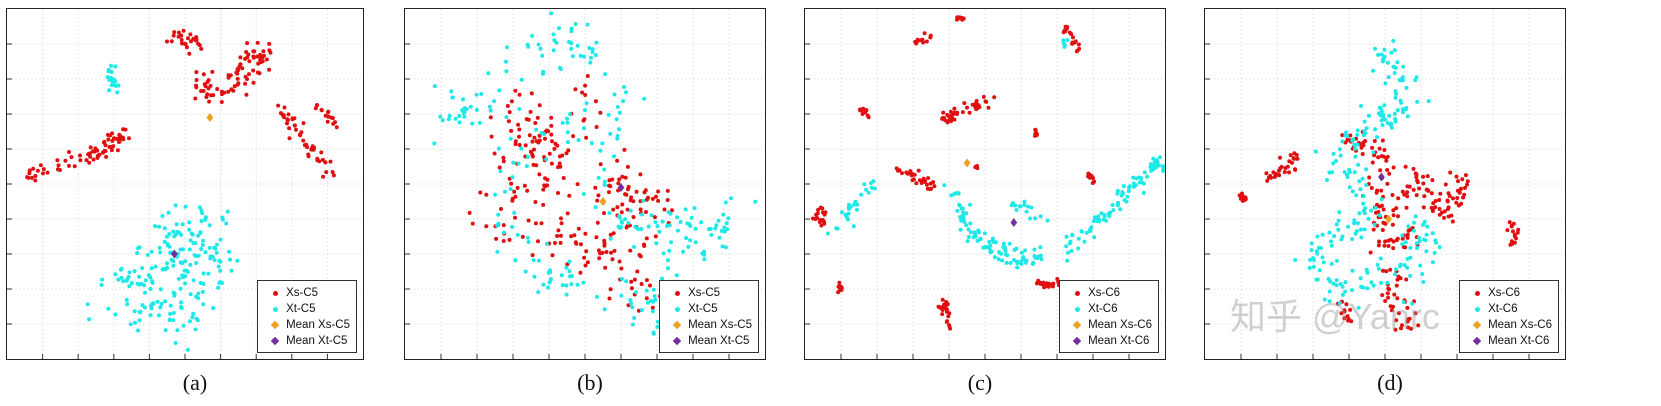 This screenshot has height=406, width=1661. What do you see at coordinates (1109, 341) in the screenshot?
I see `legend-entry-mean-xt: Mean Xt-C6` at bounding box center [1109, 341].